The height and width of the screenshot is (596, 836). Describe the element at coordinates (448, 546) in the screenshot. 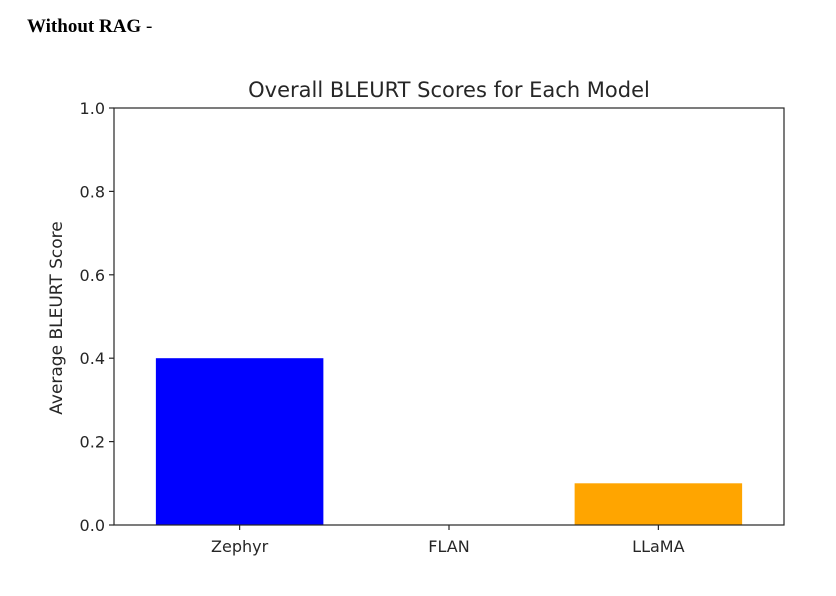

I see `x-tick-label: FLAN` at that location.